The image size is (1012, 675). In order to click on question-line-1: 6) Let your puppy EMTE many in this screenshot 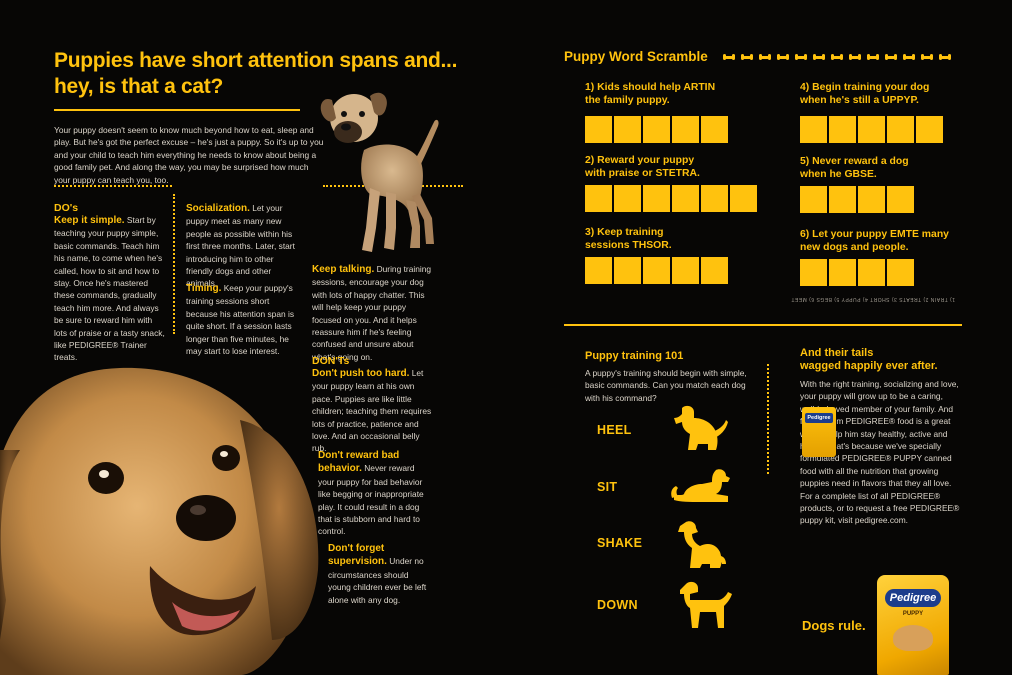, I will do `click(874, 234)`.